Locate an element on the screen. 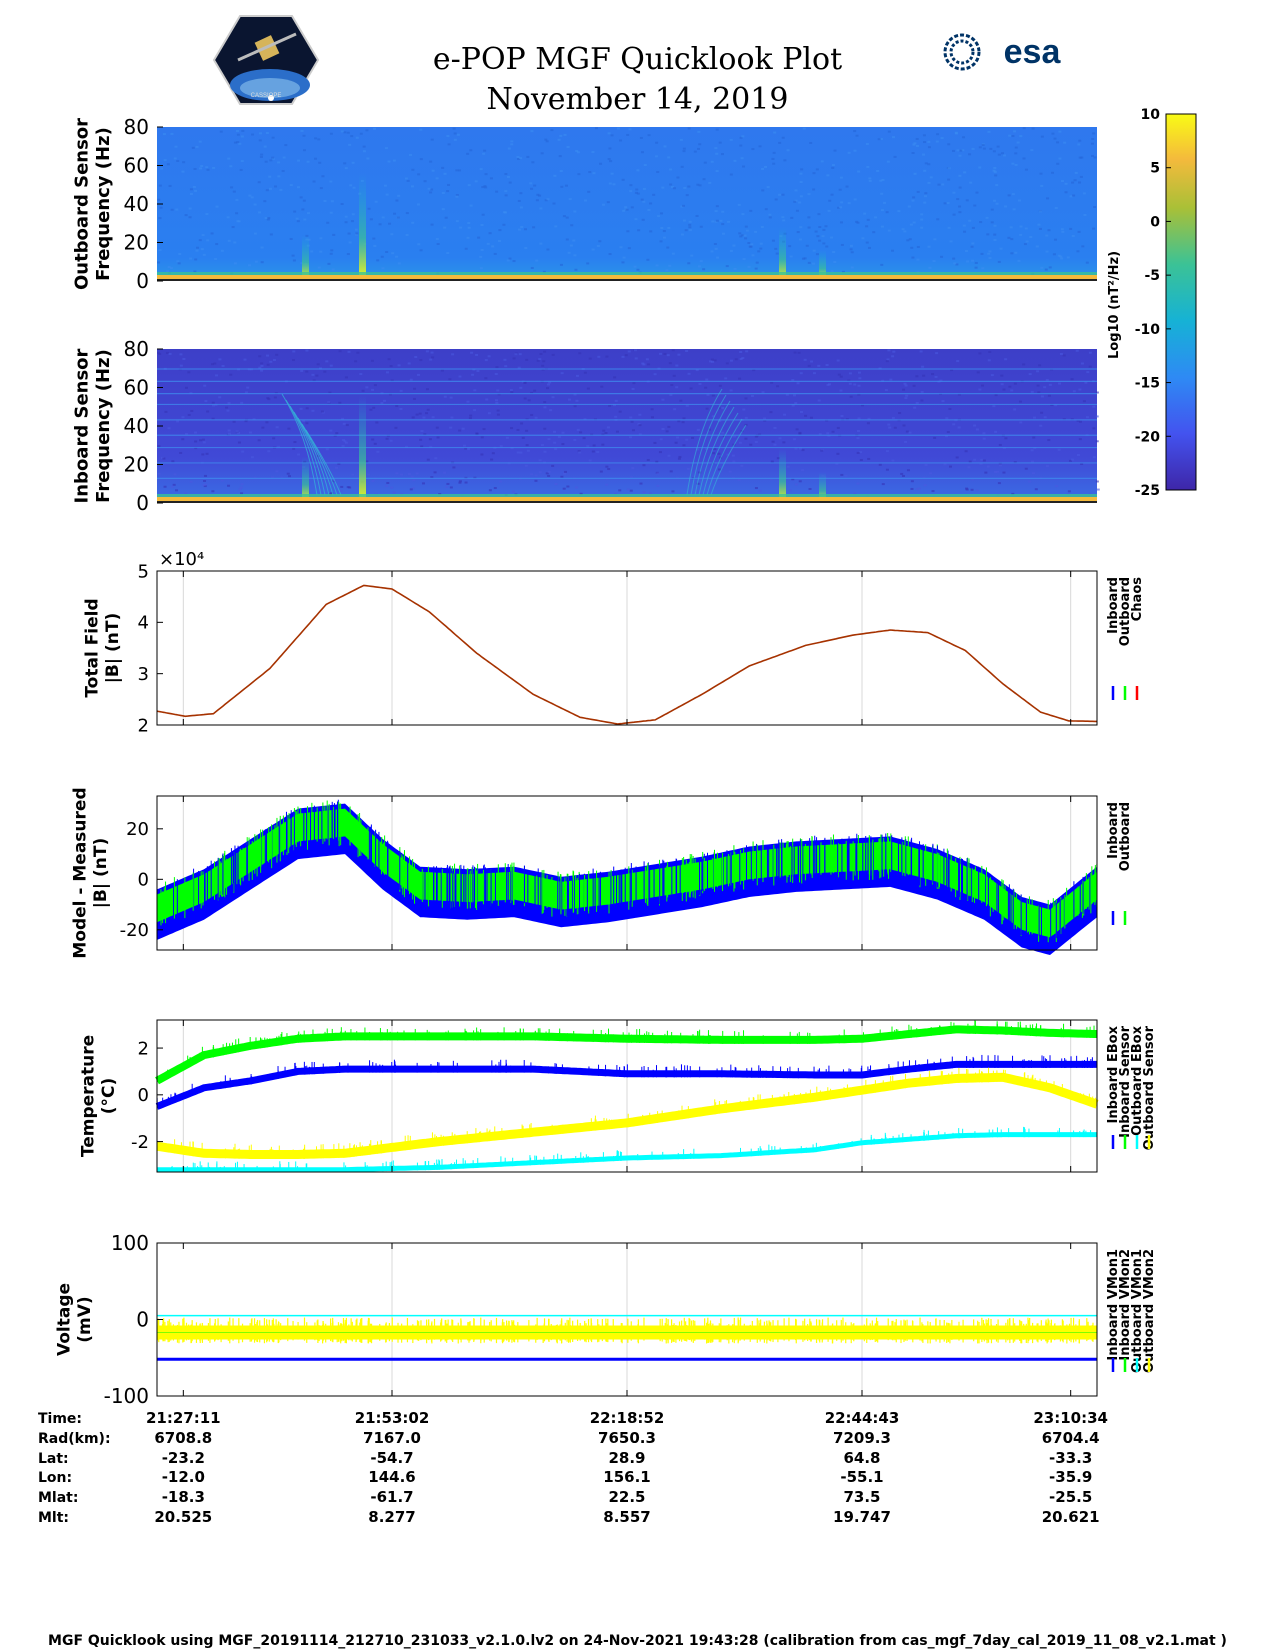  inboard-spectrogram-arc is located at coordinates (728, 460).